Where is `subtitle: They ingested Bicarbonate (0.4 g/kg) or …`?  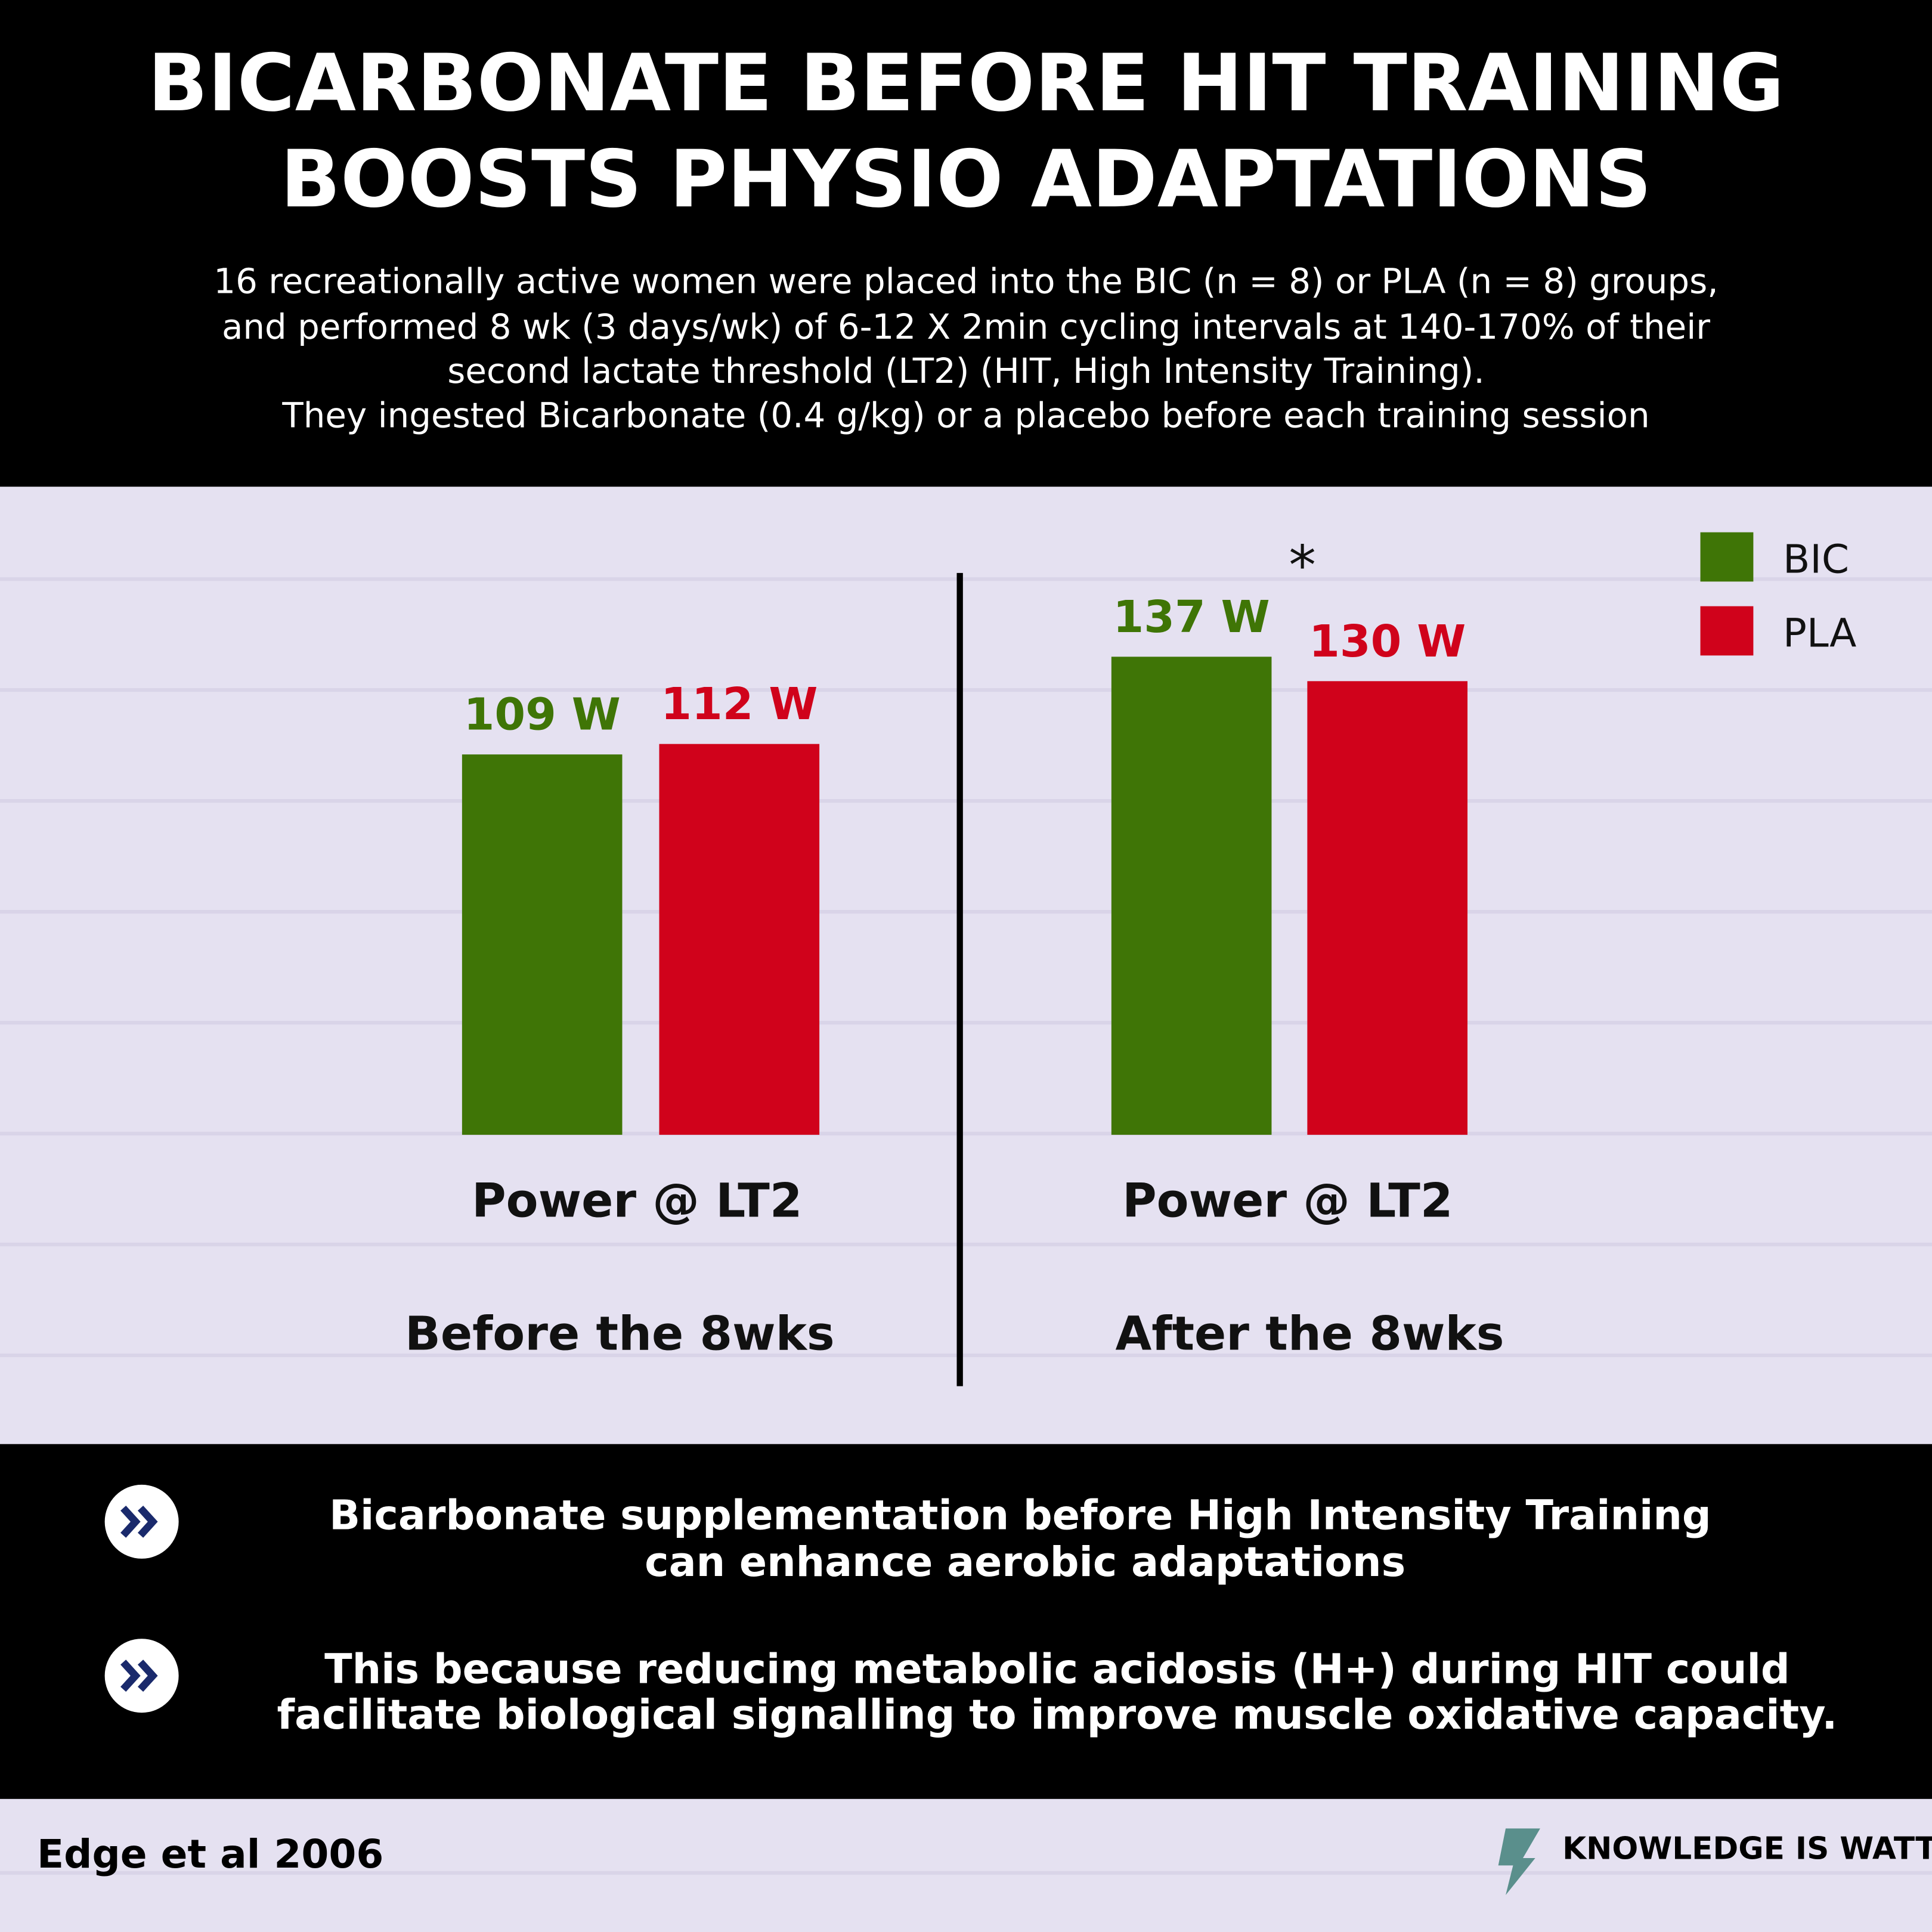 subtitle: They ingested Bicarbonate (0.4 g/kg) or … is located at coordinates (965, 416).